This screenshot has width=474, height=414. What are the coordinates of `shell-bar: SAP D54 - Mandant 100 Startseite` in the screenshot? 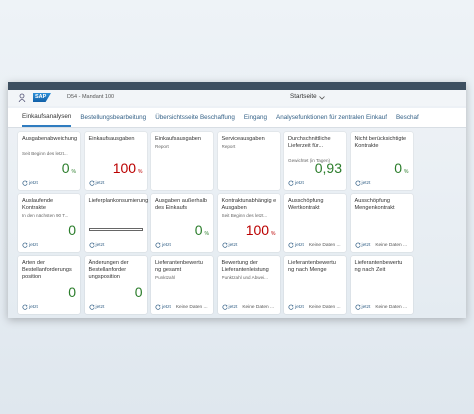 It's located at (237, 98).